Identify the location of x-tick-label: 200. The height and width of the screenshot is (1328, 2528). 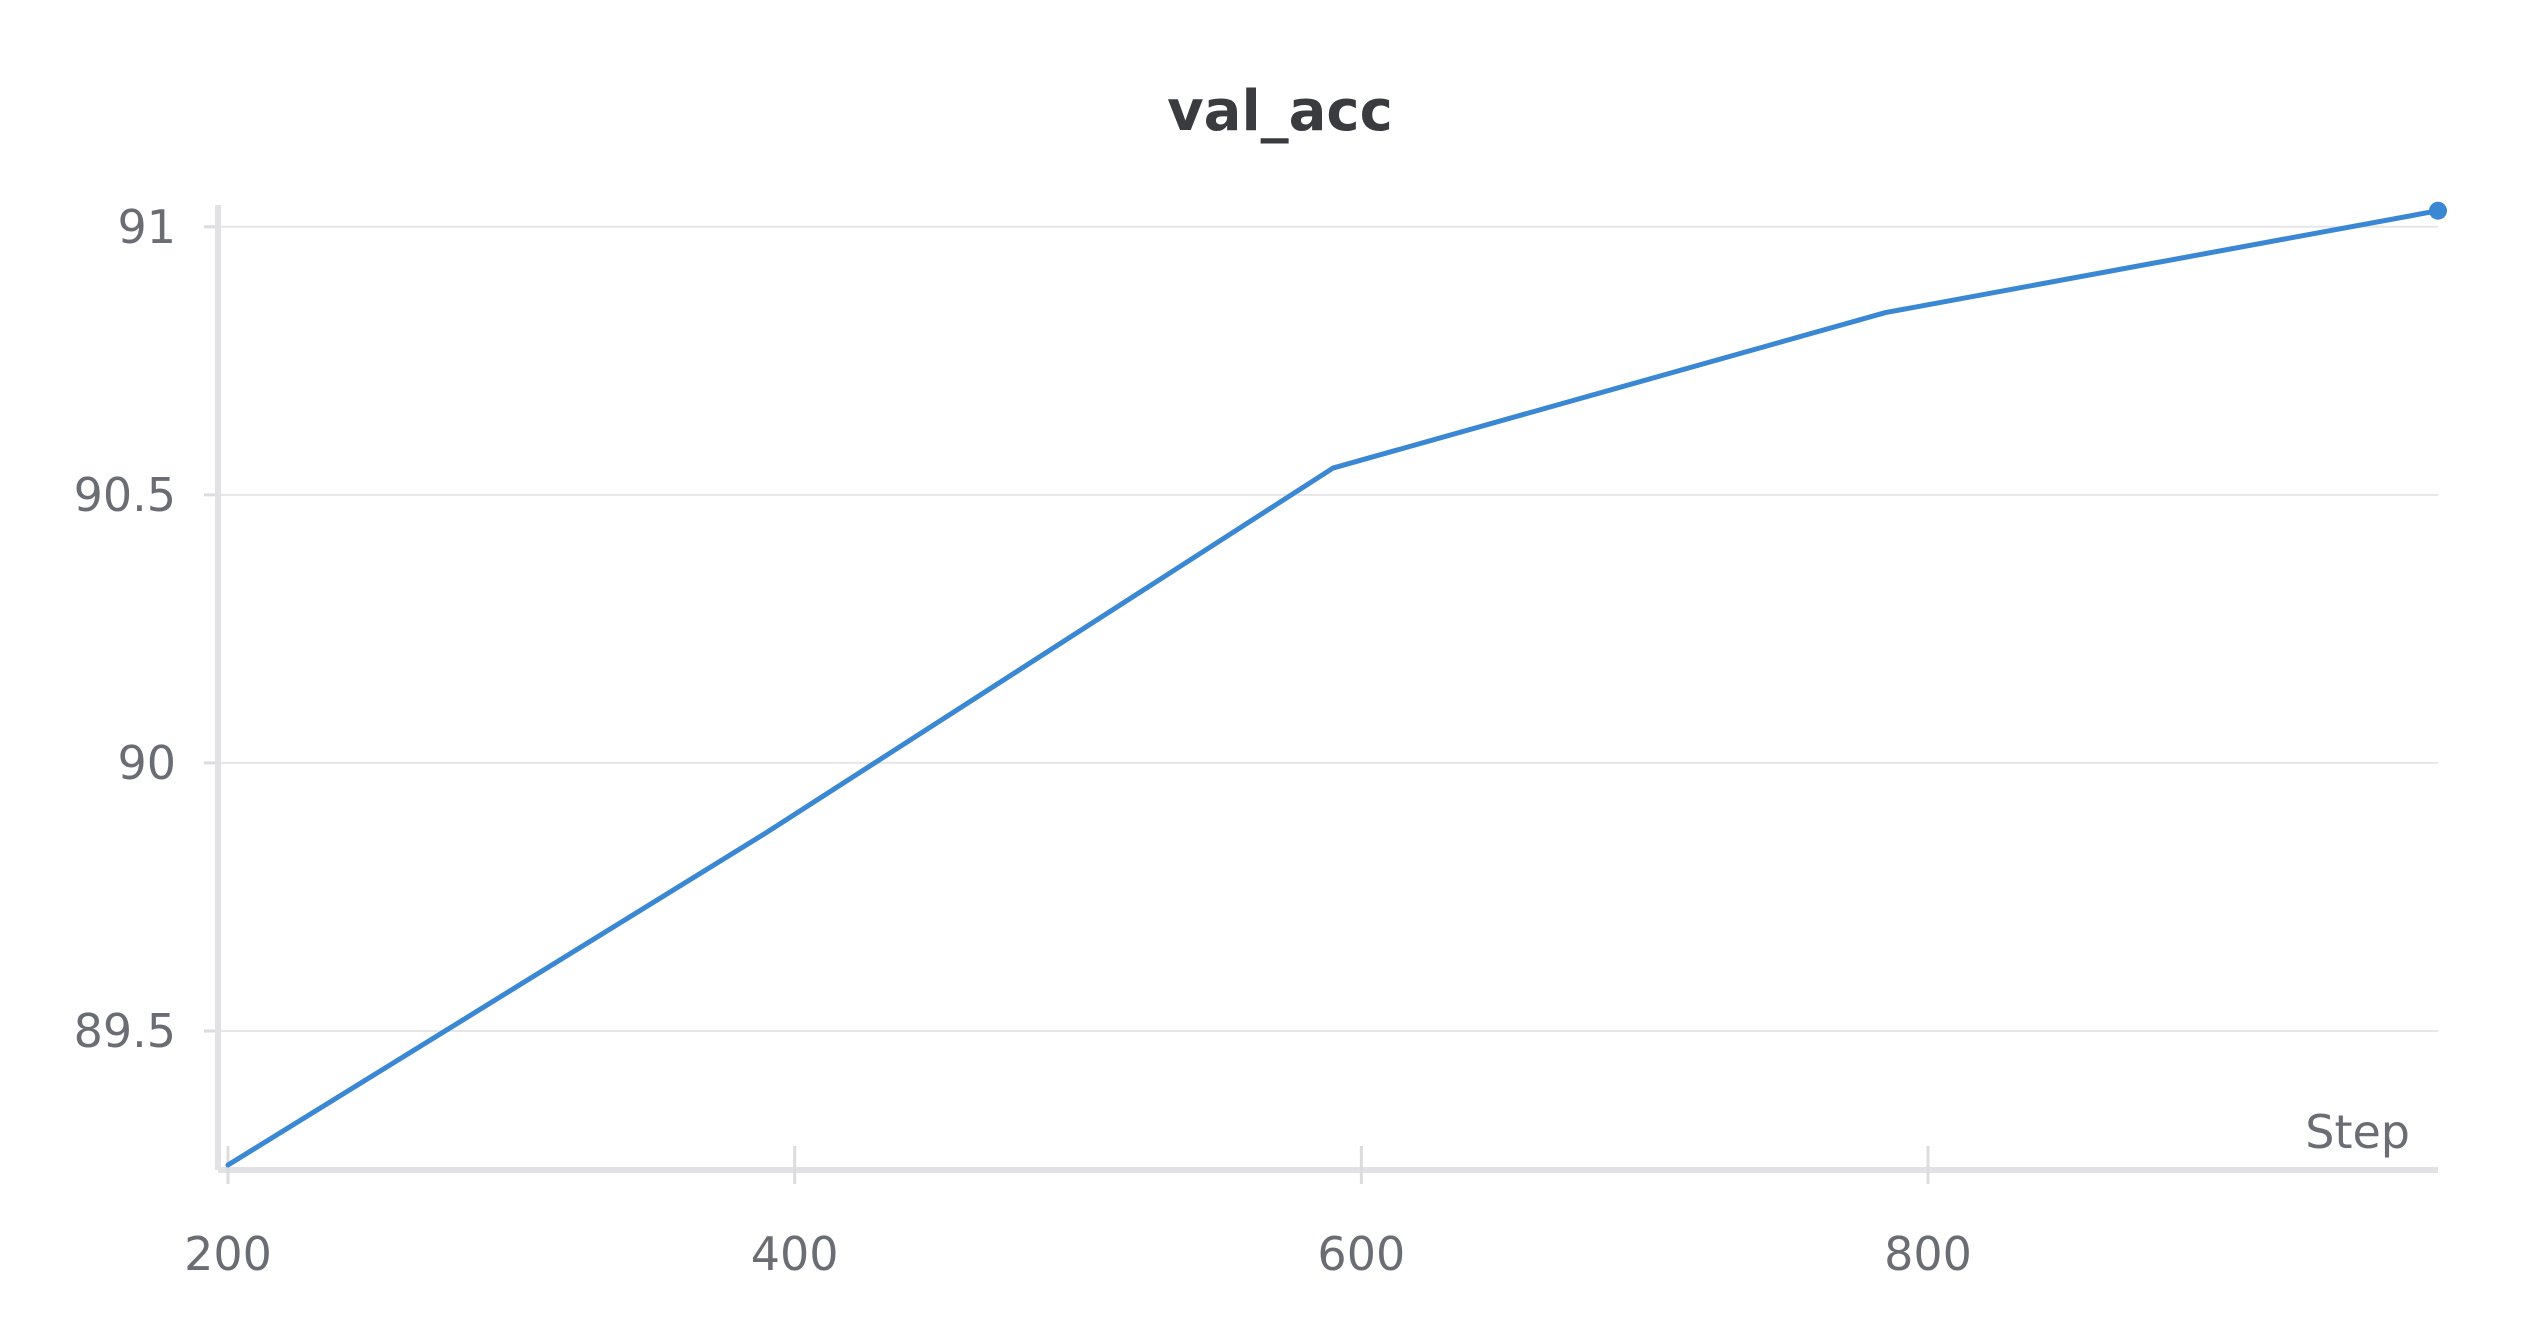
(228, 1254).